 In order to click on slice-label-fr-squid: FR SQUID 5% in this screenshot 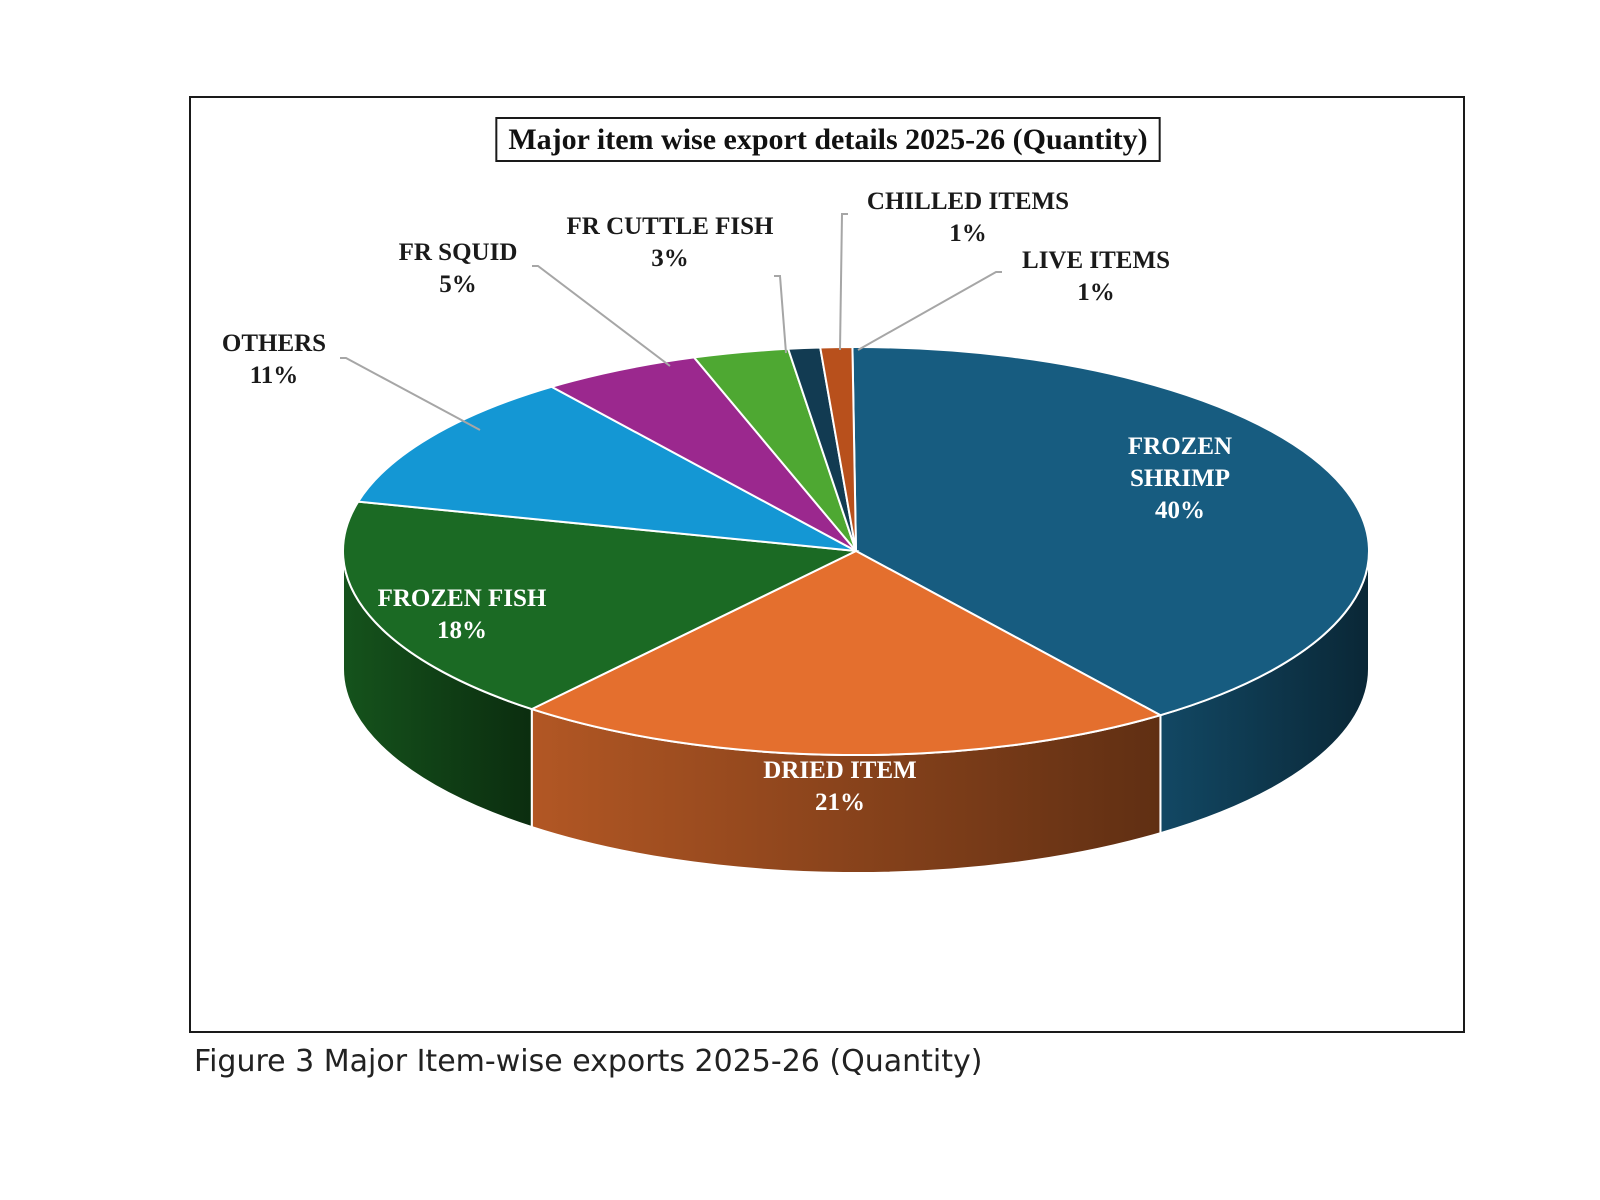, I will do `click(458, 268)`.